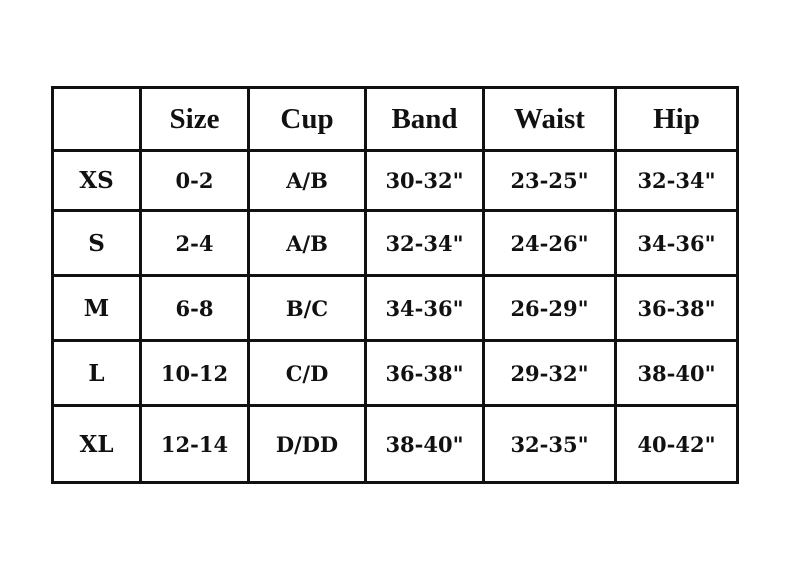 The height and width of the screenshot is (566, 794). What do you see at coordinates (307, 373) in the screenshot?
I see `cell-cup: C/D` at bounding box center [307, 373].